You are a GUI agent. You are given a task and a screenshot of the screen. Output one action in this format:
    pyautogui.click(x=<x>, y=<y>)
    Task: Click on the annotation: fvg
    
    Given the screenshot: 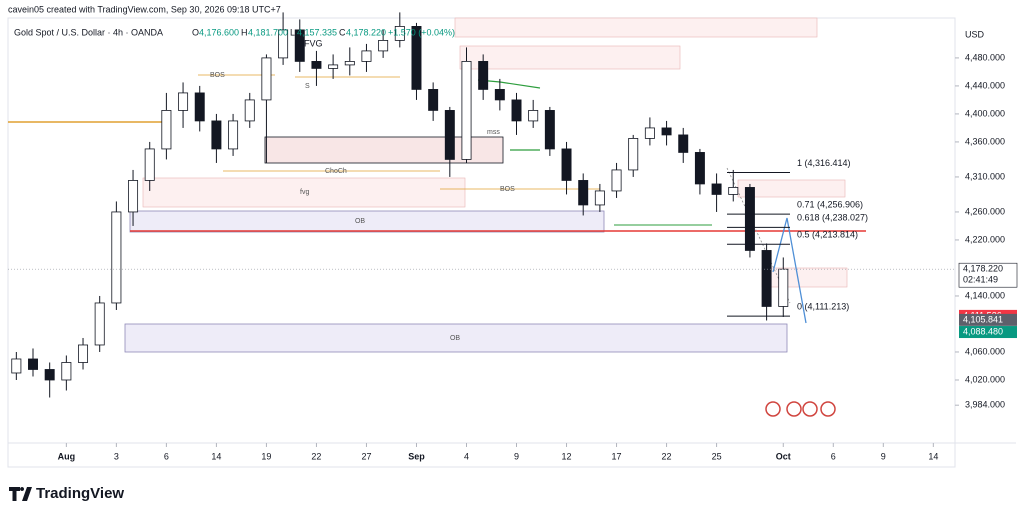 What is the action you would take?
    pyautogui.click(x=304, y=192)
    